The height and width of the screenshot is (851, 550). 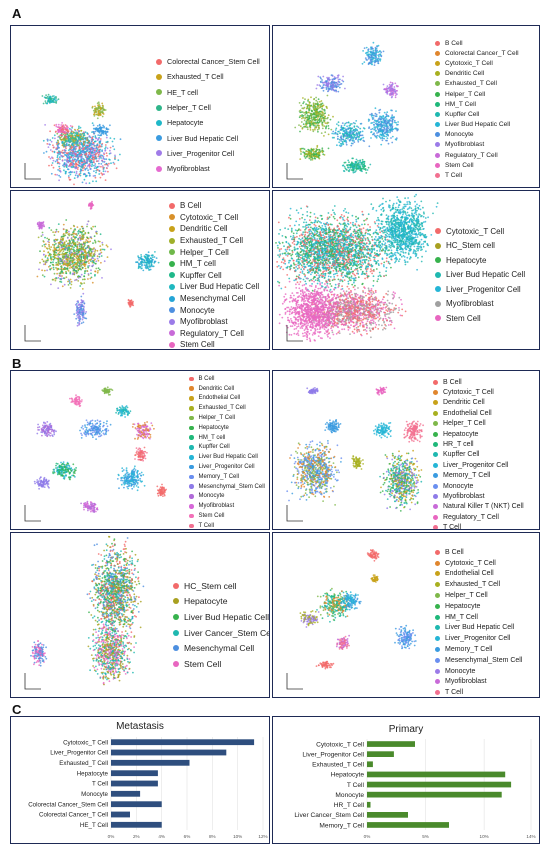 I want to click on legend-entry: Memory_T Cell, so click(x=227, y=477).